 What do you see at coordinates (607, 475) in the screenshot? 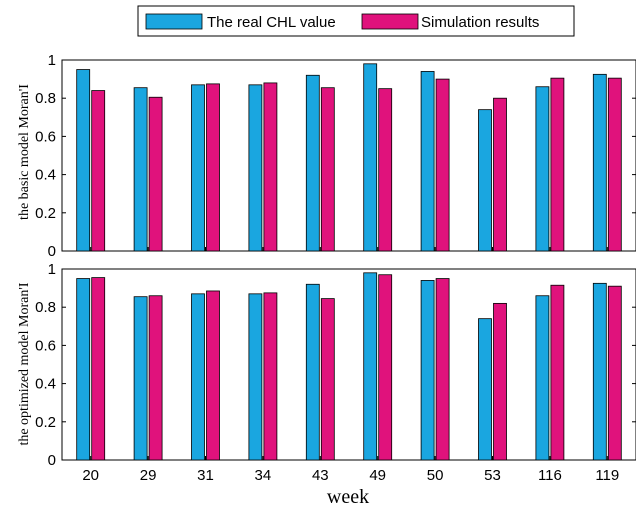
I see `x-tick-label: 119` at bounding box center [607, 475].